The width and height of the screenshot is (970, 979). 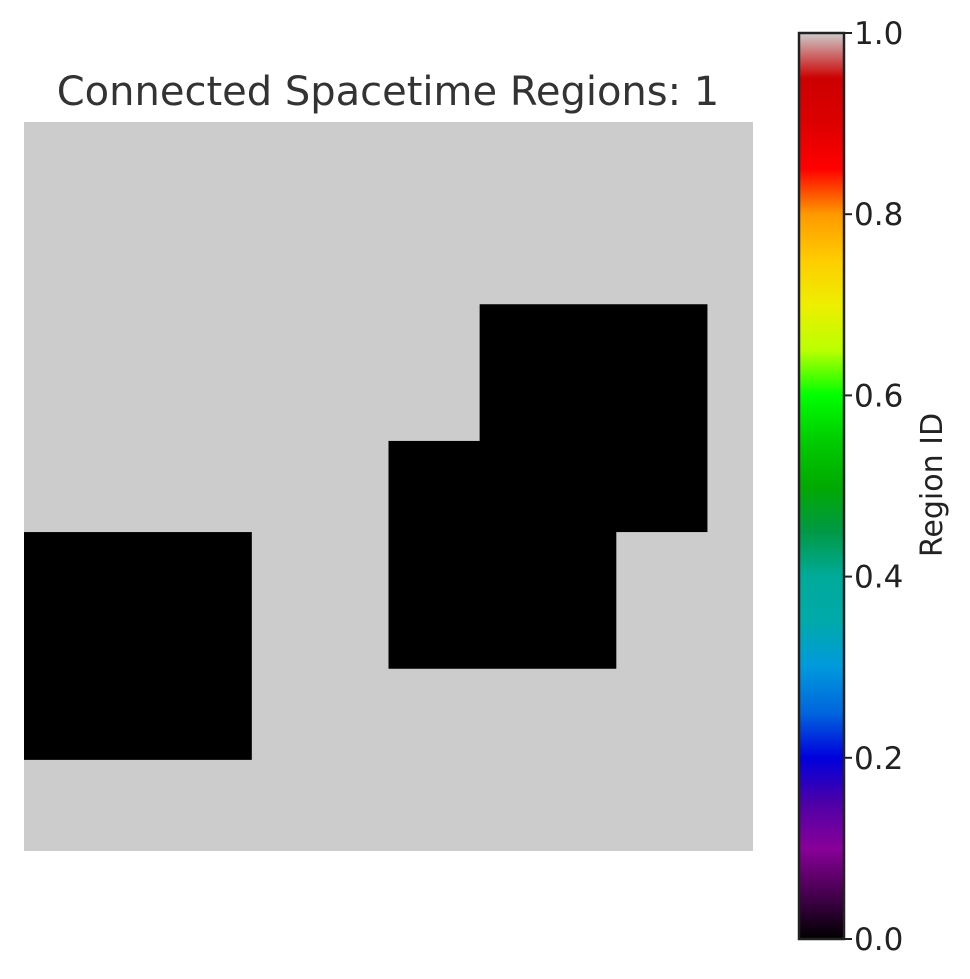 I want to click on colorbar-tick-label: 1.0, so click(x=878, y=34).